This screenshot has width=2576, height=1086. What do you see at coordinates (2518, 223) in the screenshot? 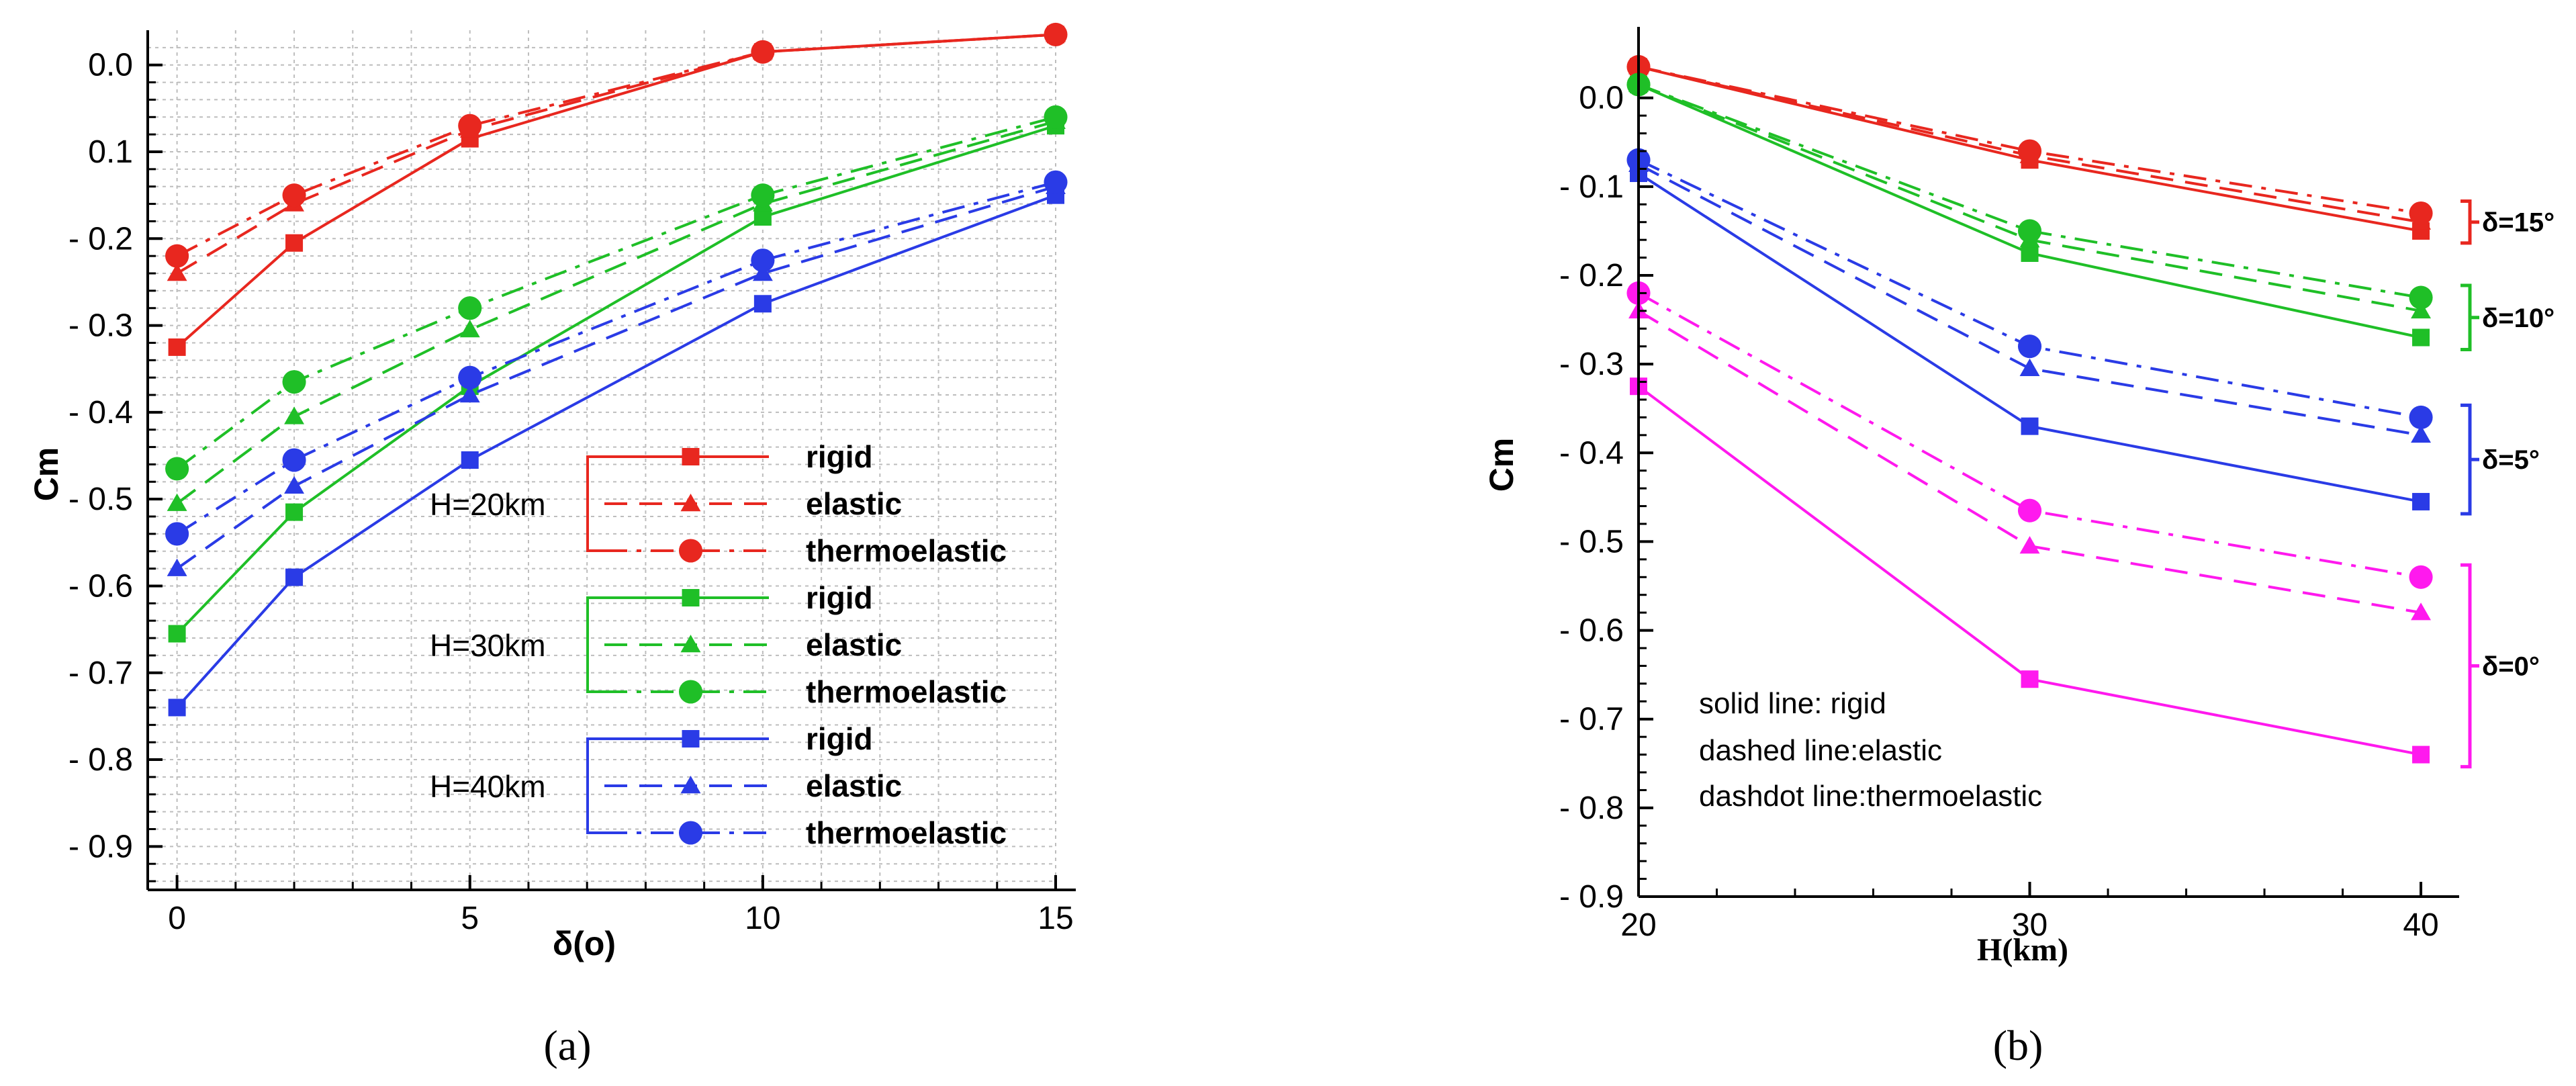
I see `bracket-label-15: δ=15°` at bounding box center [2518, 223].